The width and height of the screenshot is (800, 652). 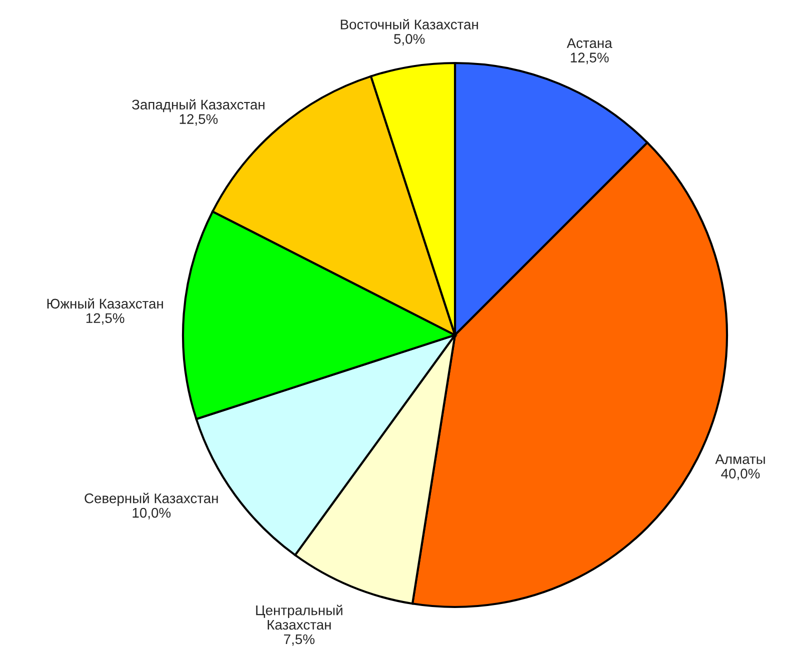 What do you see at coordinates (105, 303) in the screenshot?
I see `slice-label: Южный Казахстан` at bounding box center [105, 303].